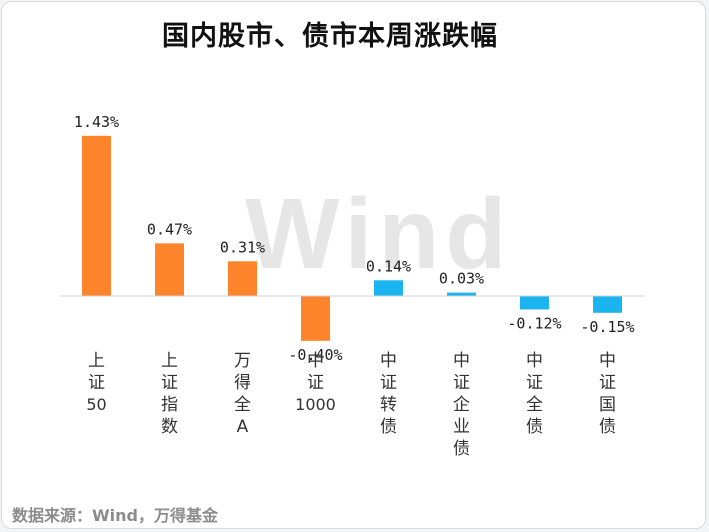 The height and width of the screenshot is (532, 709). Describe the element at coordinates (330, 36) in the screenshot. I see `chart-title: 国内股市、债市本周涨跌幅` at that location.